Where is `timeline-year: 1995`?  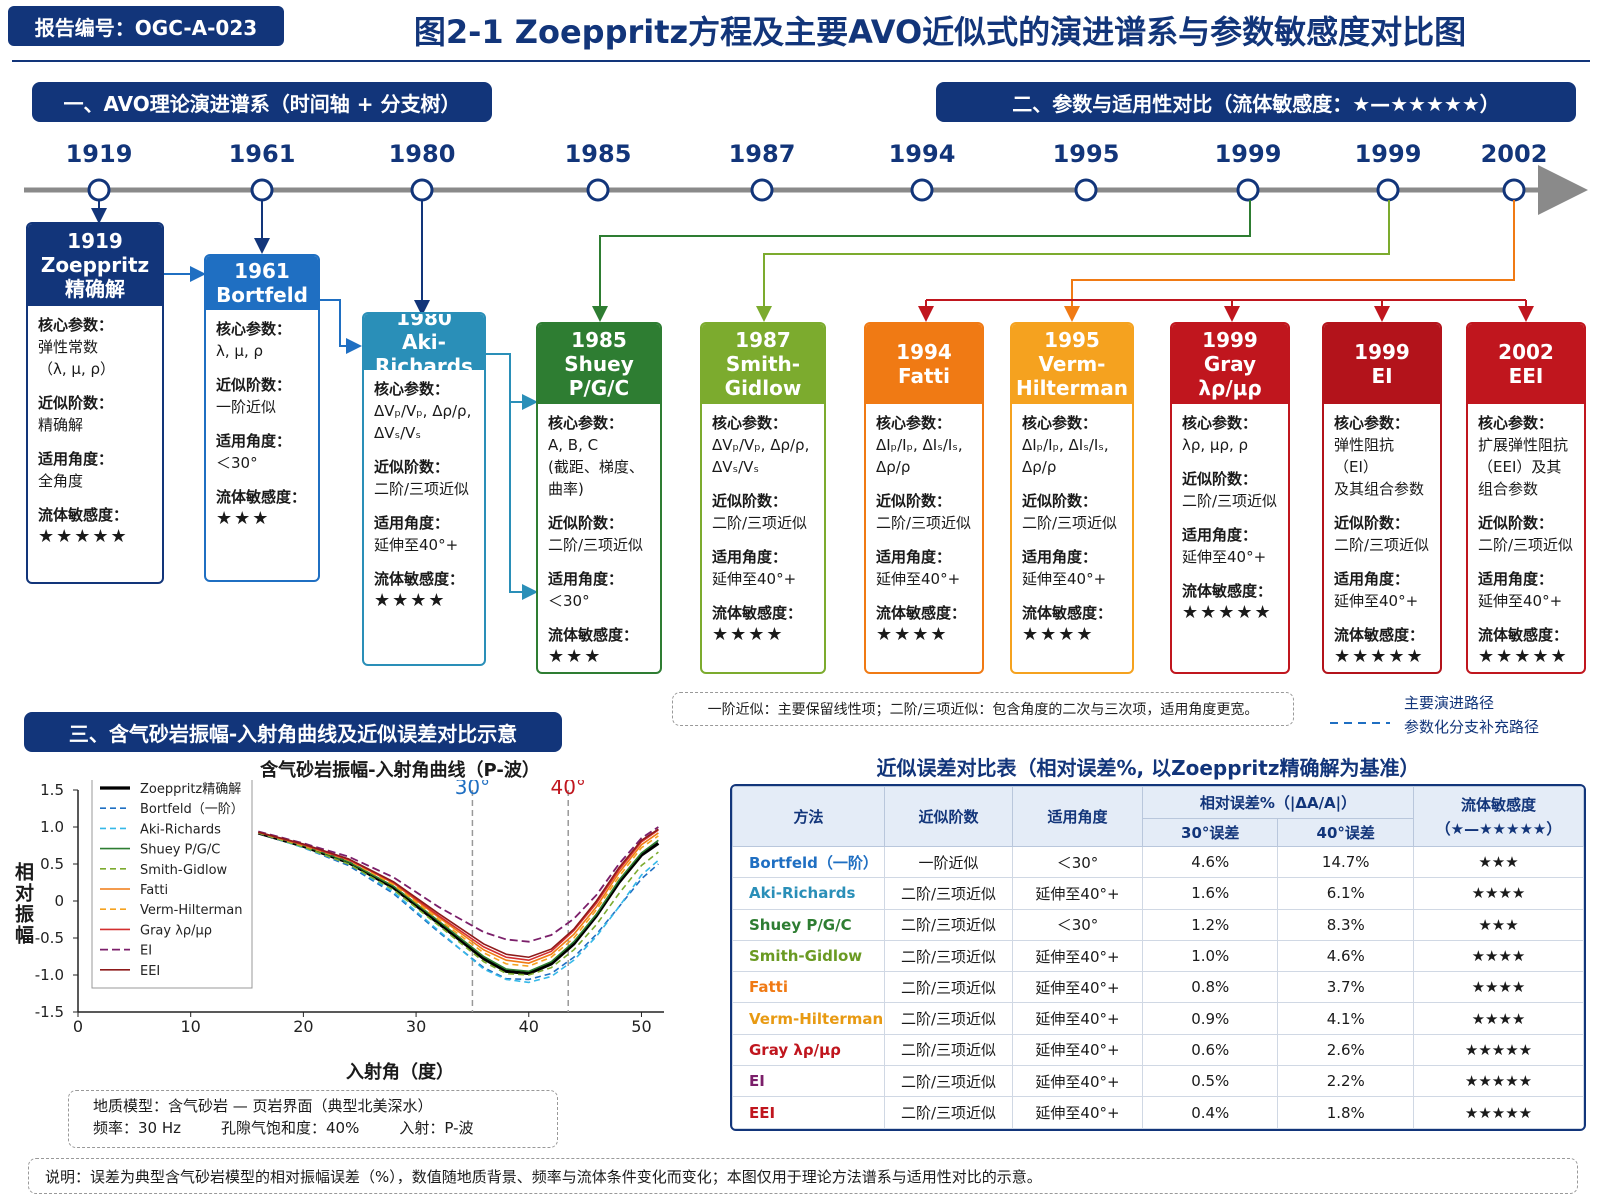
timeline-year: 1995 is located at coordinates (1086, 154).